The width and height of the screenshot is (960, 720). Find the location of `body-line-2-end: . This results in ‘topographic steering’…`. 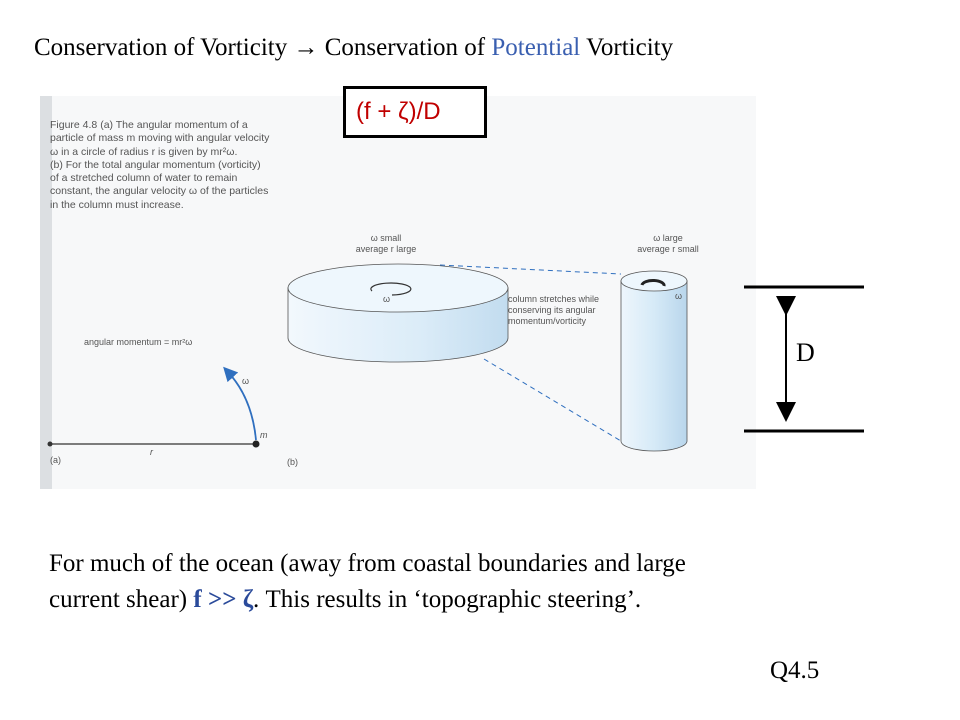

body-line-2-end: . This results in ‘topographic steering’… is located at coordinates (447, 599).